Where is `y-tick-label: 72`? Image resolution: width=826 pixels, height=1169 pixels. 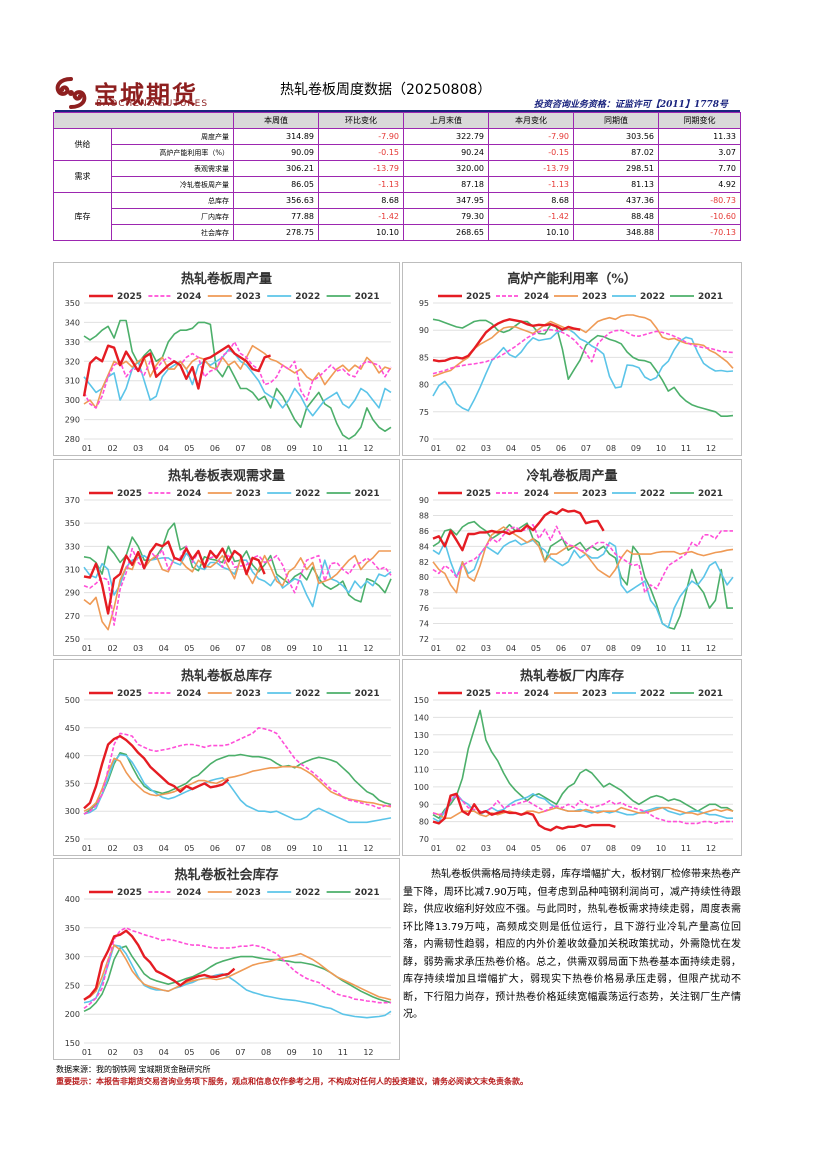
y-tick-label: 72 is located at coordinates (424, 639).